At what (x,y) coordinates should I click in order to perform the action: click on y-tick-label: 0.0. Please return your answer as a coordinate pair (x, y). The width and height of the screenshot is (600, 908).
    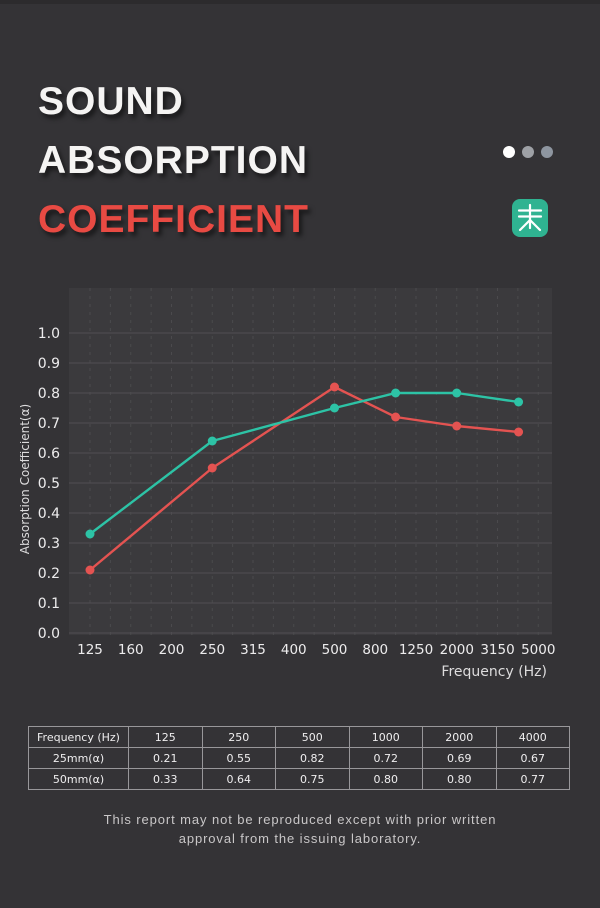
    Looking at the image, I should click on (49, 634).